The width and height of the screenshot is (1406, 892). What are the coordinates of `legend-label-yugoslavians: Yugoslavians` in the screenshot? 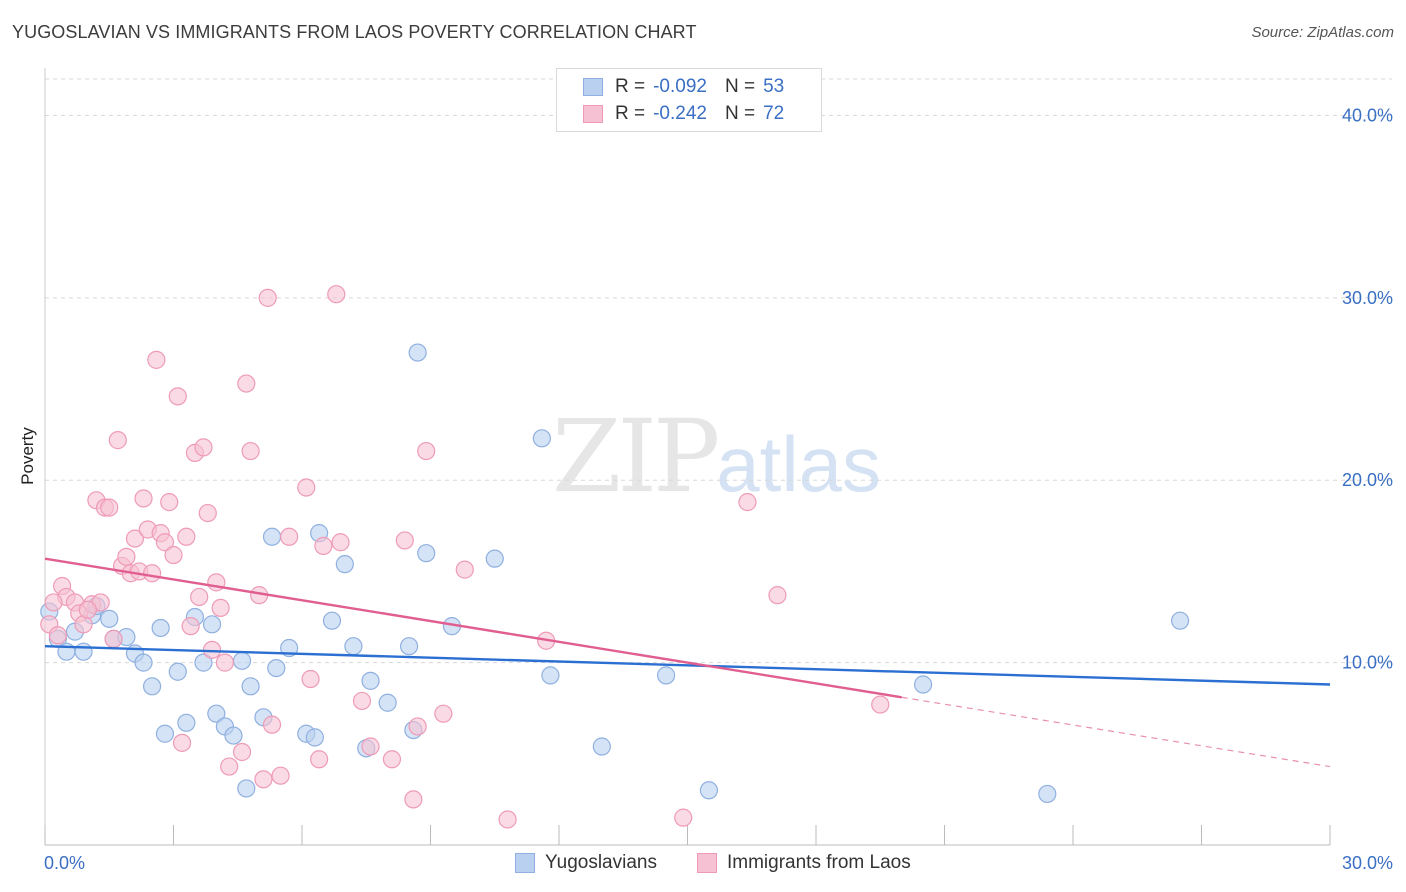 It's located at (601, 862).